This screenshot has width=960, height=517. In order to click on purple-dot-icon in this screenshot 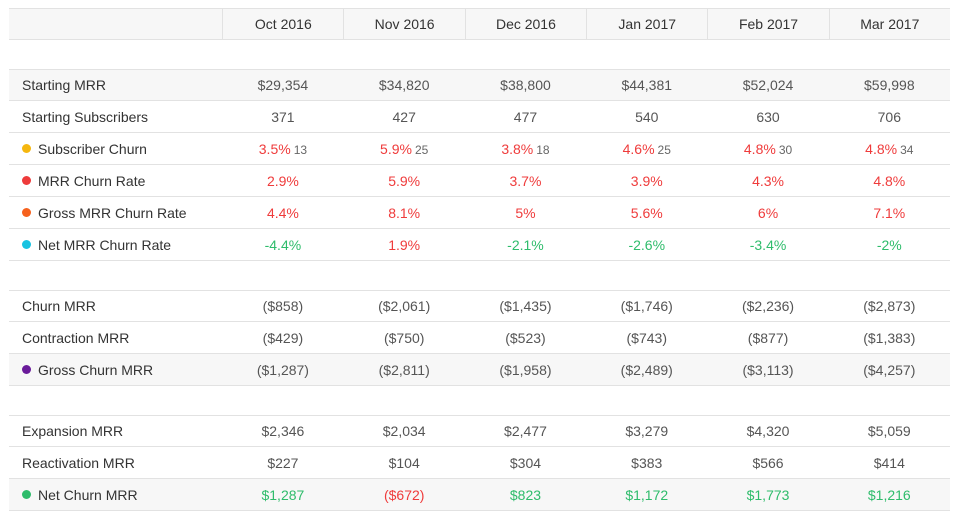, I will do `click(26, 369)`.